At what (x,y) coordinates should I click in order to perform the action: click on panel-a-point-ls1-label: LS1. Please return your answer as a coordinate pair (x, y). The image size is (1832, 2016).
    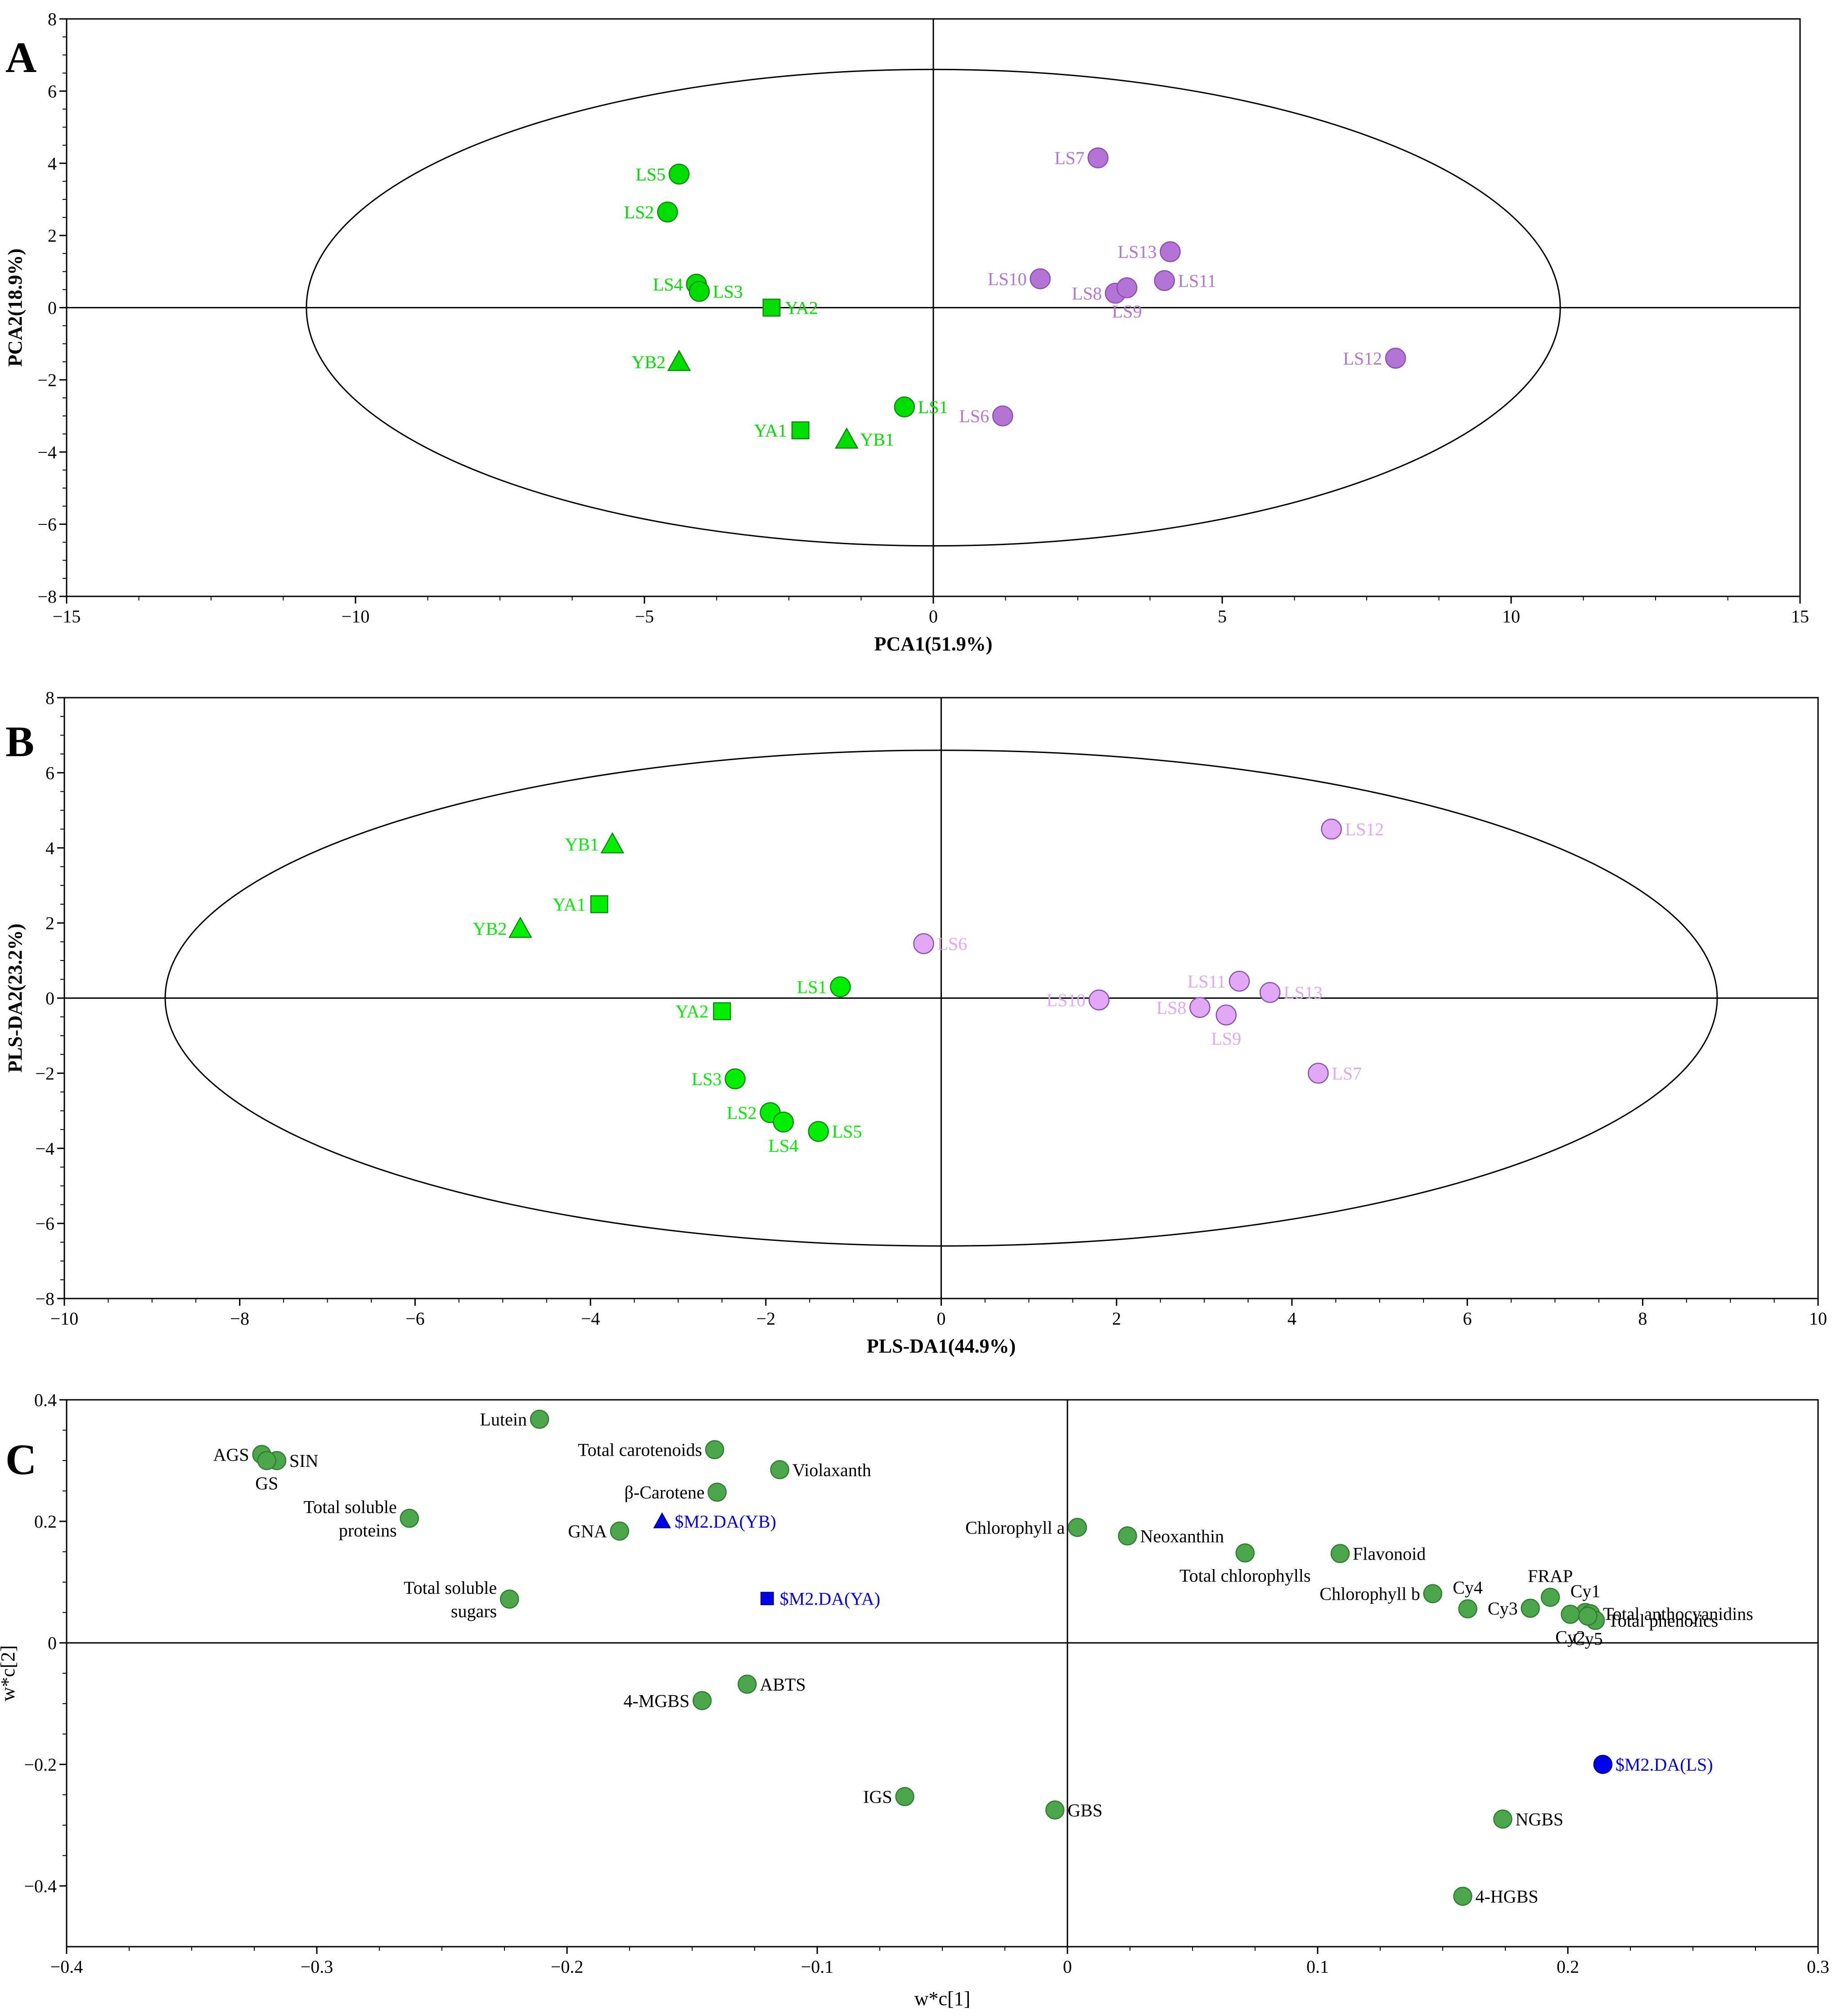
    Looking at the image, I should click on (933, 407).